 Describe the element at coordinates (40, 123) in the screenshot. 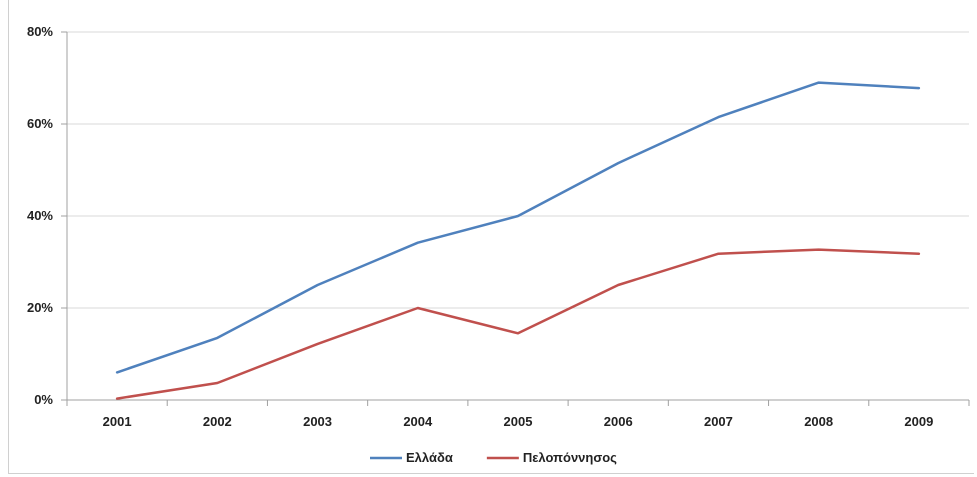

I see `y-tick-label: 60%` at that location.